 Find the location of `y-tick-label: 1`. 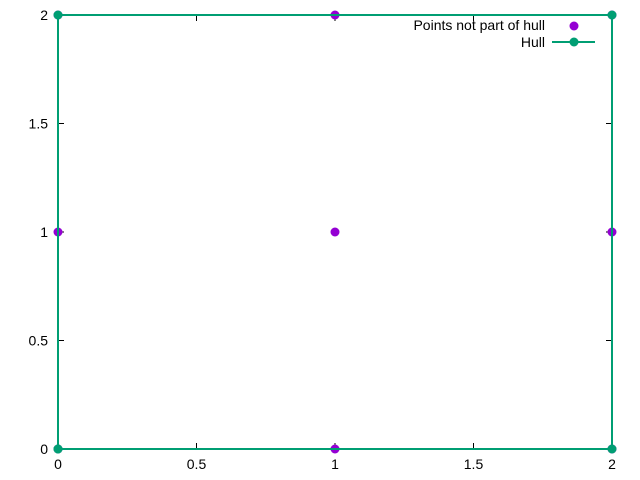

y-tick-label: 1 is located at coordinates (44, 232).